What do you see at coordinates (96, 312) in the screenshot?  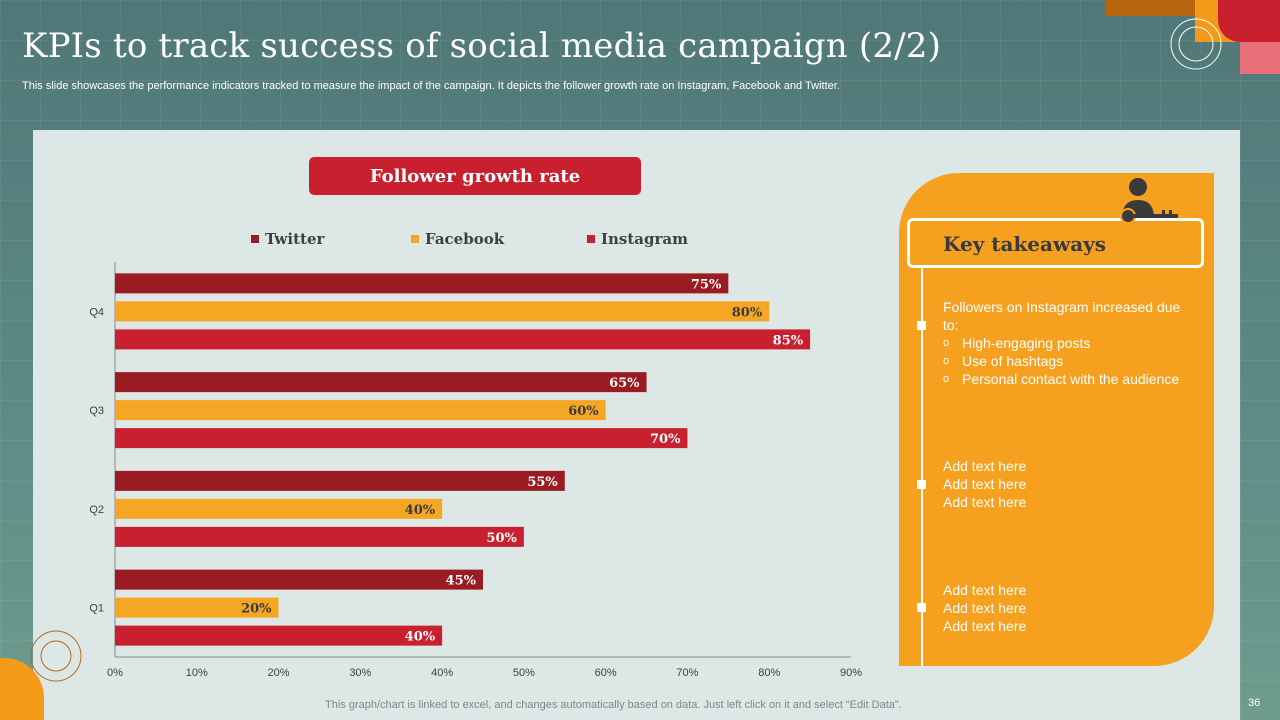 I see `category-label: Q4` at bounding box center [96, 312].